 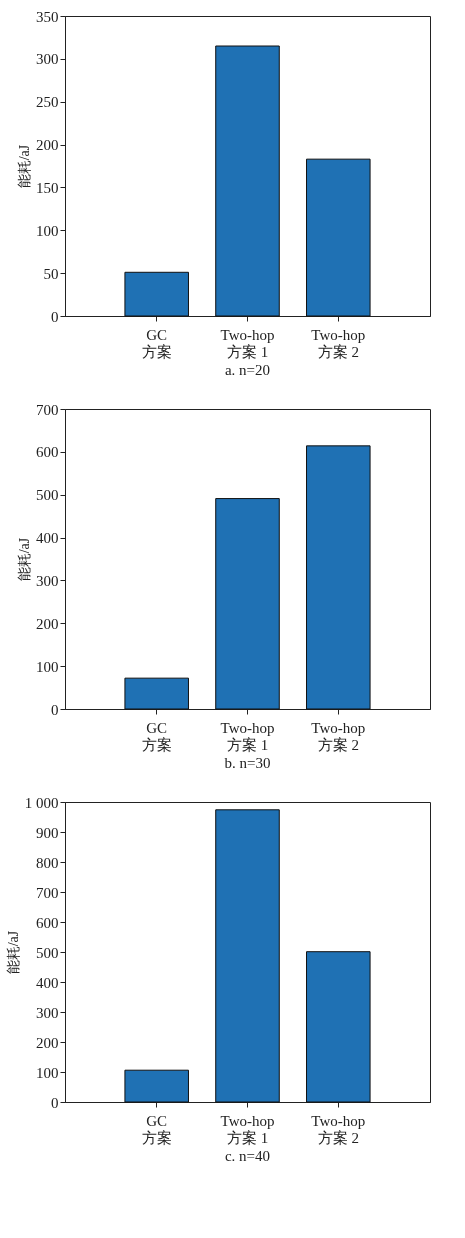 I want to click on text: b. n=30, so click(x=247, y=763).